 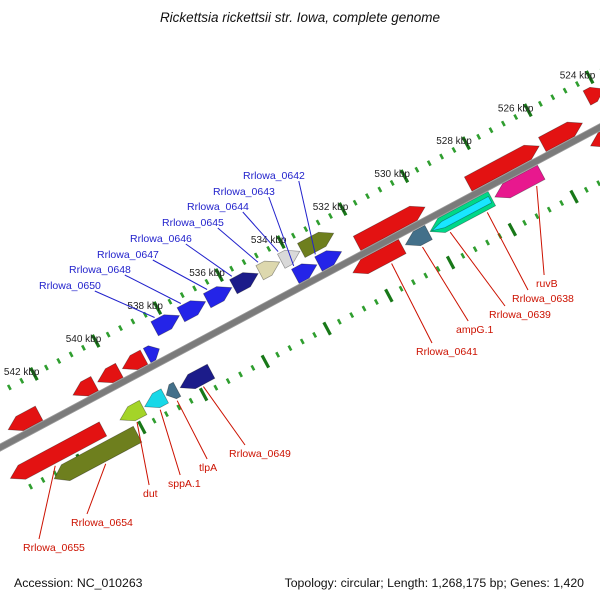 What do you see at coordinates (520, 181) in the screenshot?
I see `gene-feature-ruvB` at bounding box center [520, 181].